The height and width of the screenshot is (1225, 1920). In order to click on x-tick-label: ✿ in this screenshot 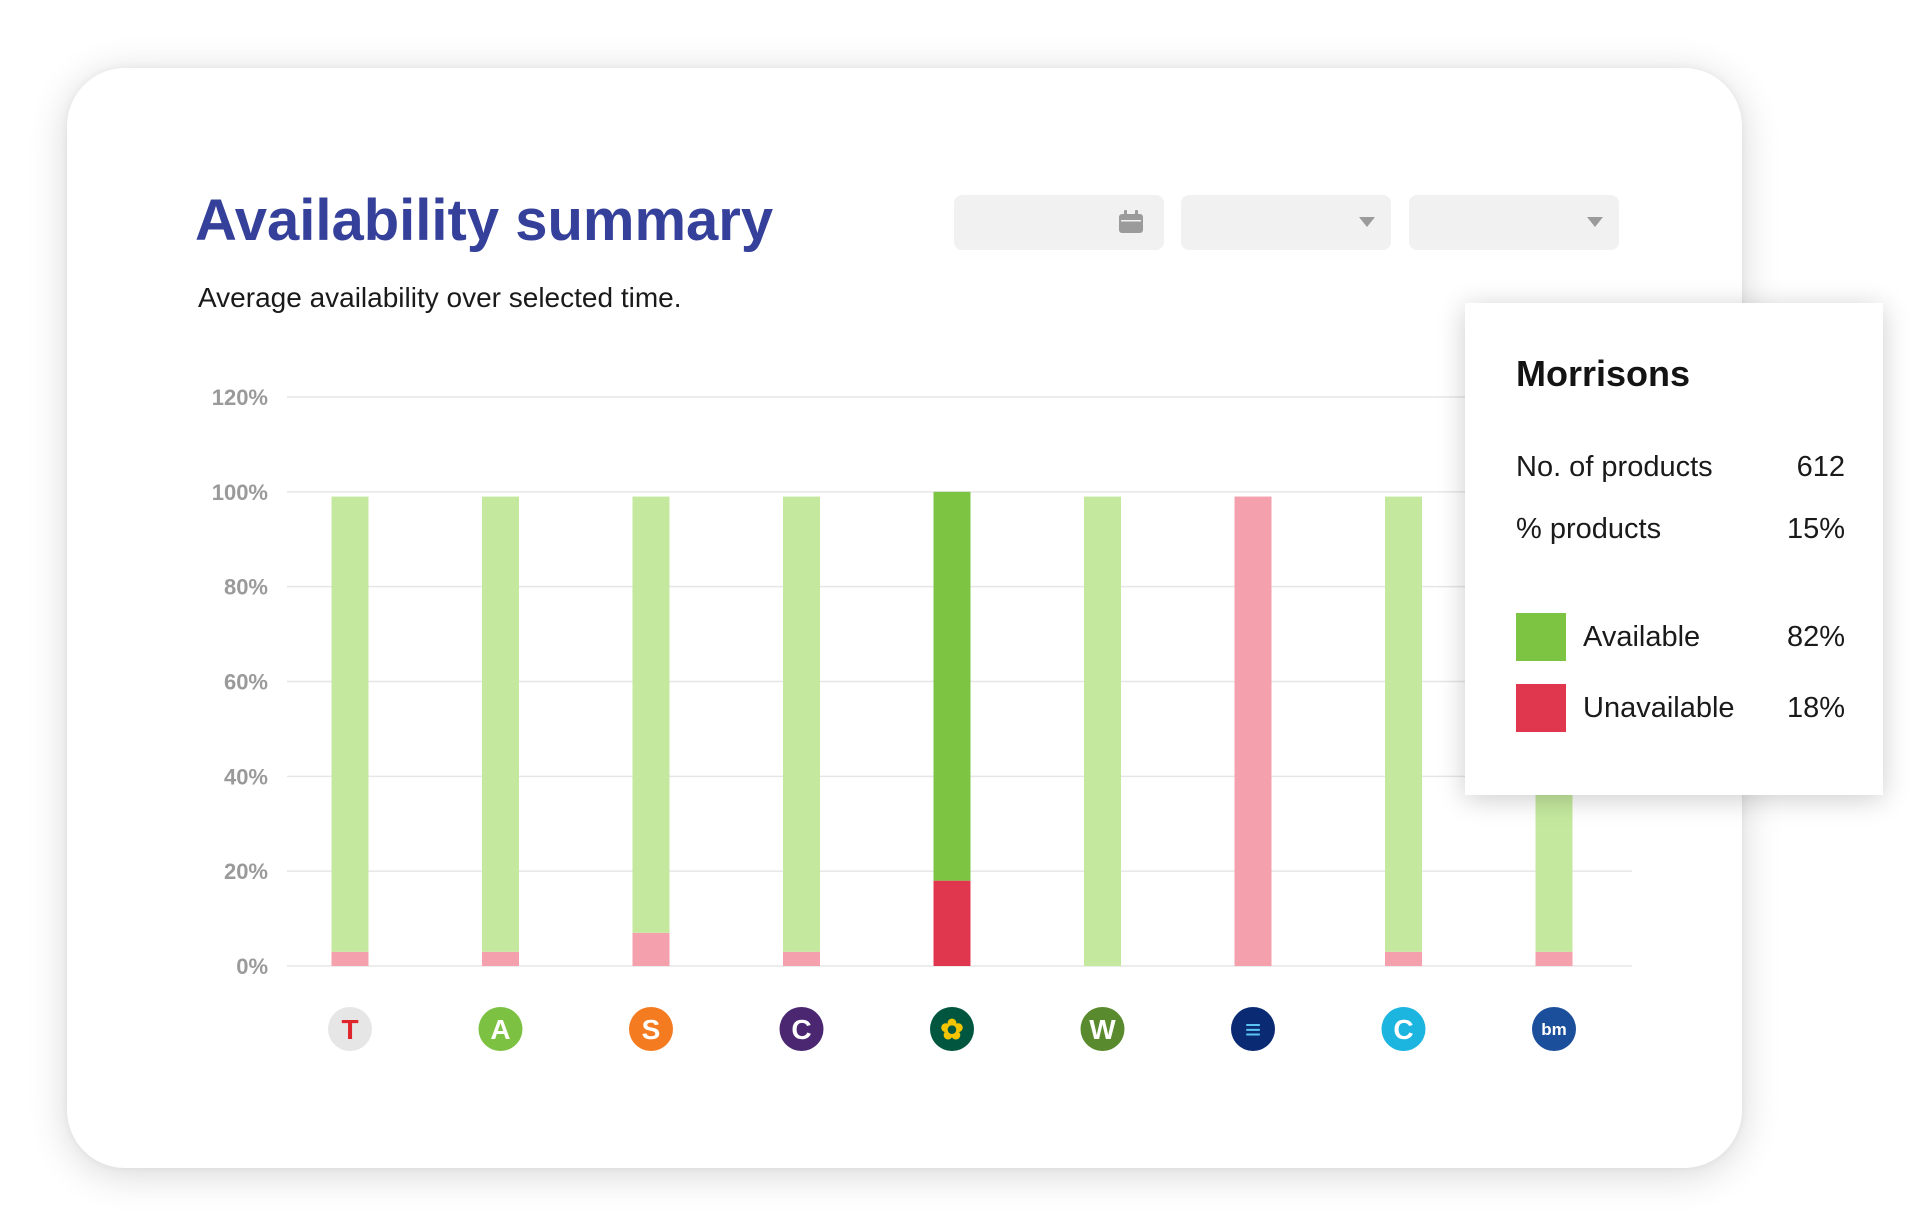, I will do `click(951, 1029)`.